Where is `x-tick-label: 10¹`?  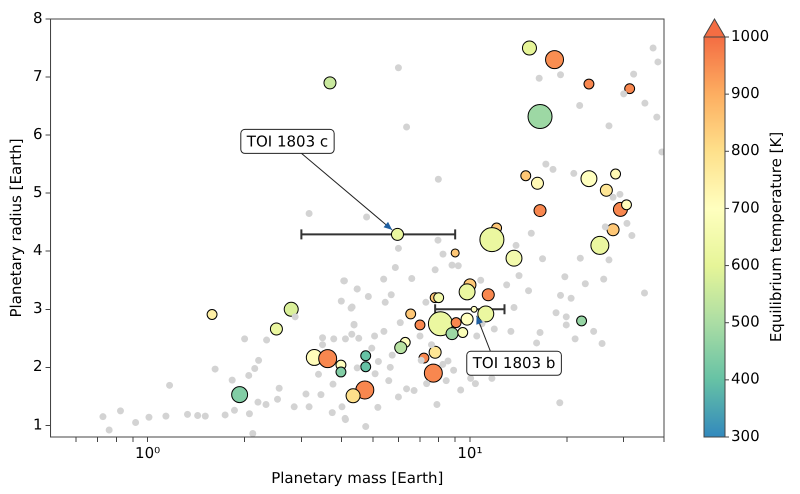 x-tick-label: 10¹ is located at coordinates (469, 453).